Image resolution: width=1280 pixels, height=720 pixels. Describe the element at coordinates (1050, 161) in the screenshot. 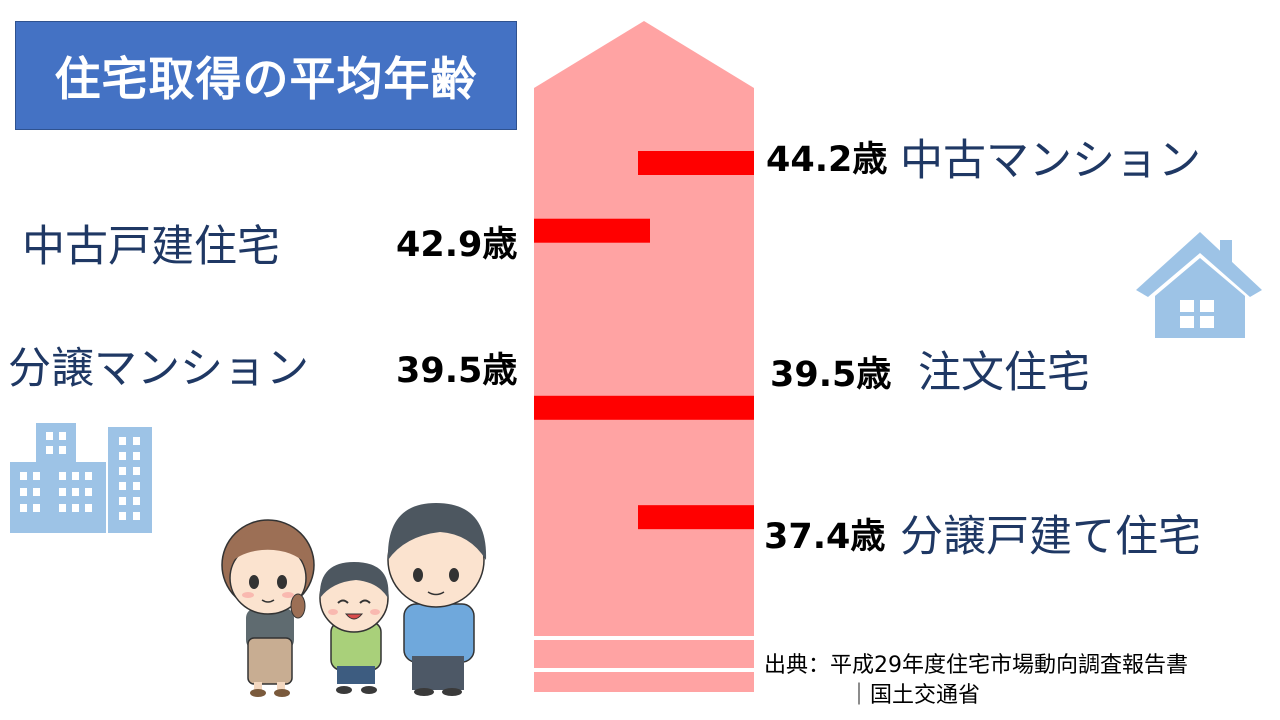

I see `category-label-used-mansion: 中古マンション` at that location.